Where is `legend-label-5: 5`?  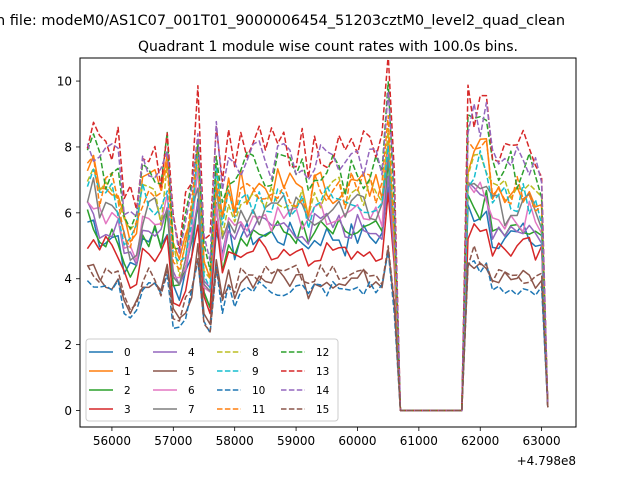
legend-label-5: 5 is located at coordinates (191, 372).